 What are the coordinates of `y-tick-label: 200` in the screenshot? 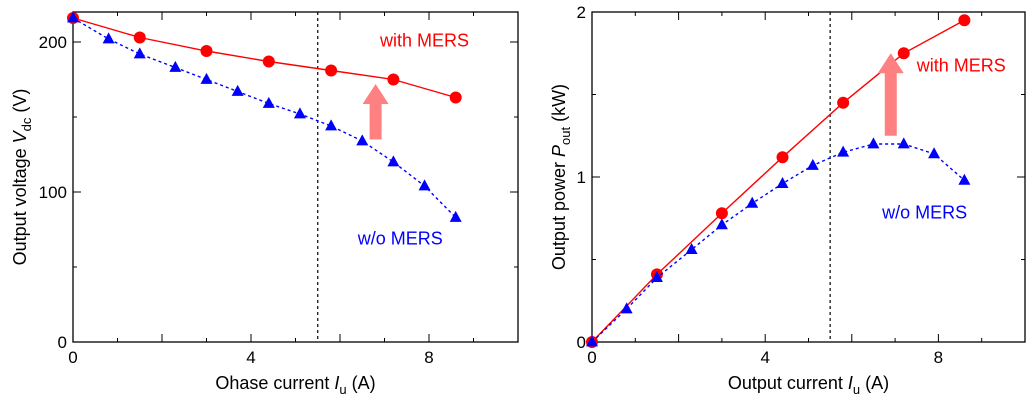 It's located at (53, 42).